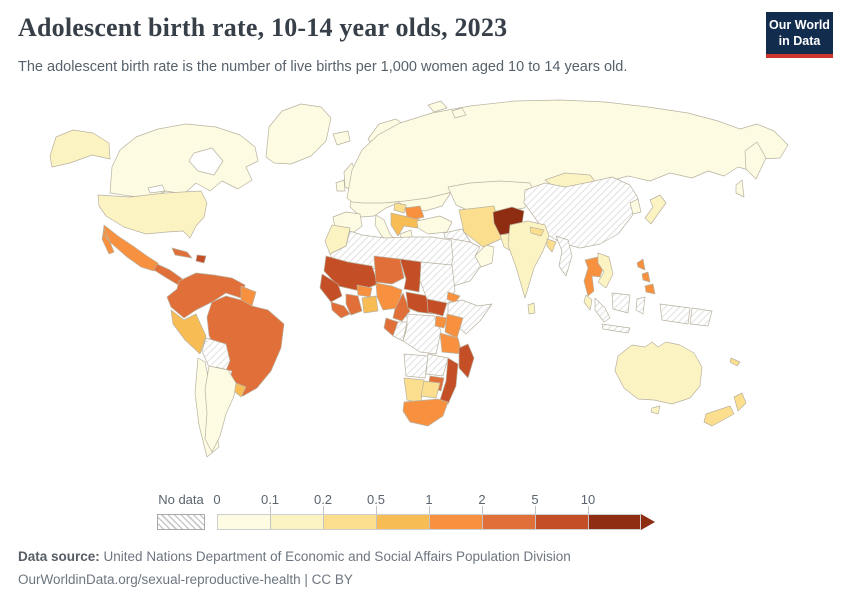 This screenshot has height=600, width=850. I want to click on region-australia, so click(658, 373).